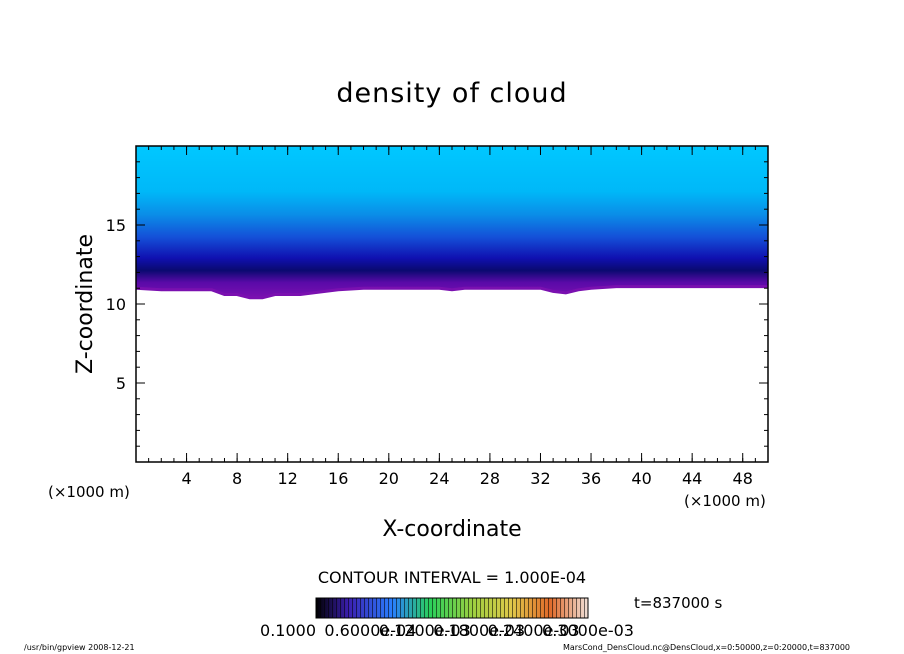 The height and width of the screenshot is (654, 904). What do you see at coordinates (452, 292) in the screenshot?
I see `cloud-base-edge` at bounding box center [452, 292].